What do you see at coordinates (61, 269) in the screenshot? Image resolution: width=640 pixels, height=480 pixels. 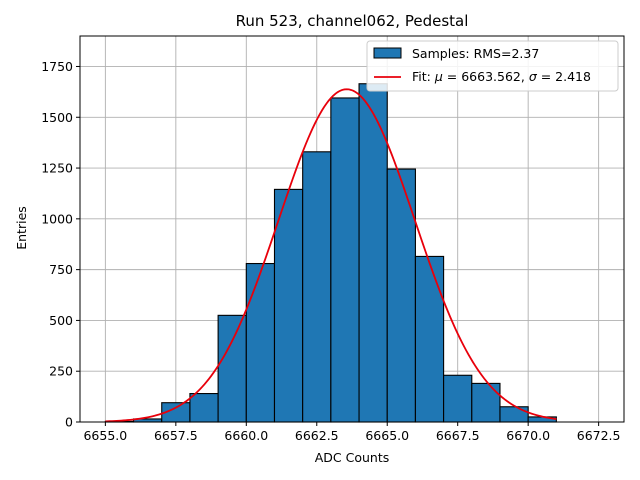 I see `y-tick-label: 750` at bounding box center [61, 269].